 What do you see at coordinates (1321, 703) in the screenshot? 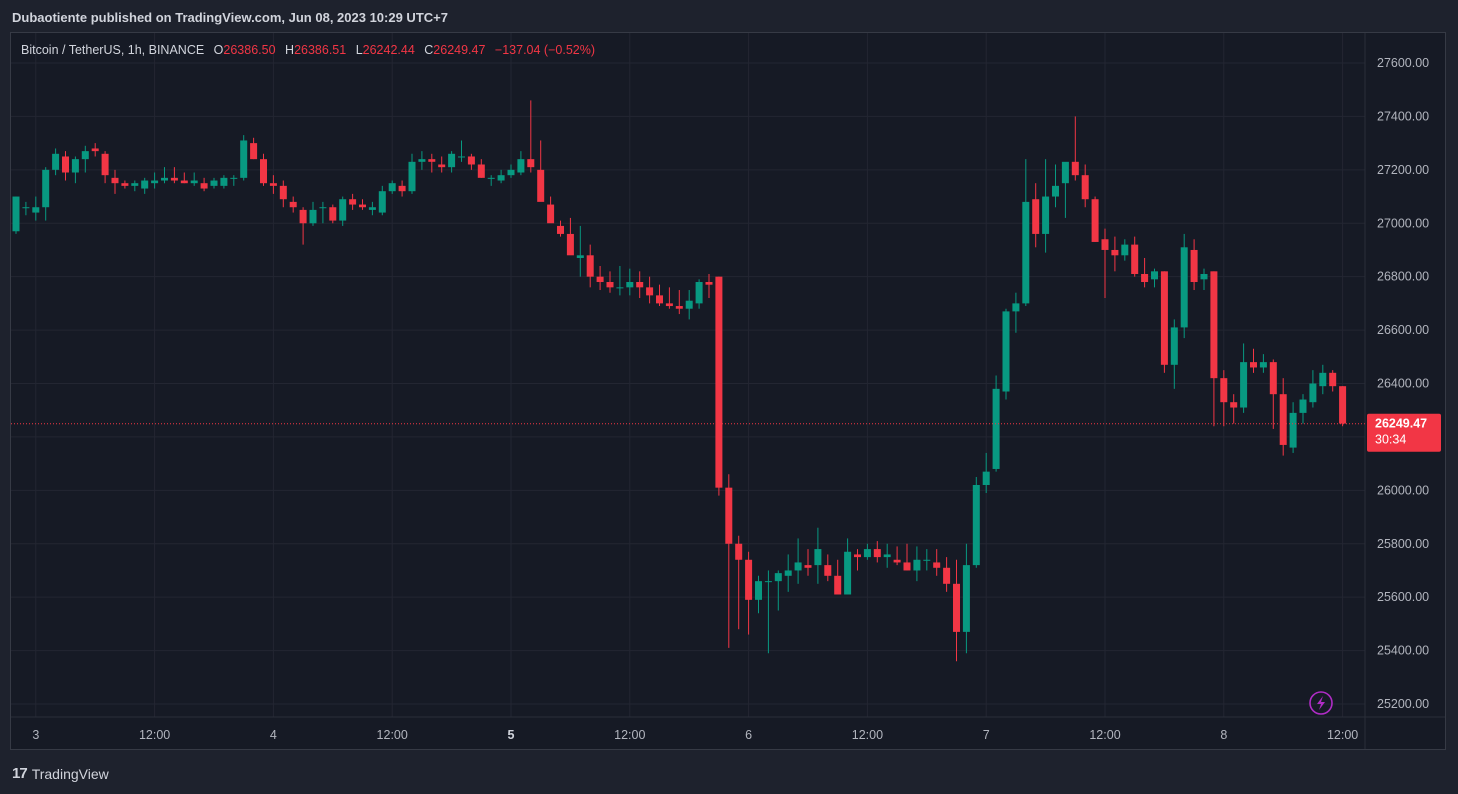
I see `lightning-icon` at bounding box center [1321, 703].